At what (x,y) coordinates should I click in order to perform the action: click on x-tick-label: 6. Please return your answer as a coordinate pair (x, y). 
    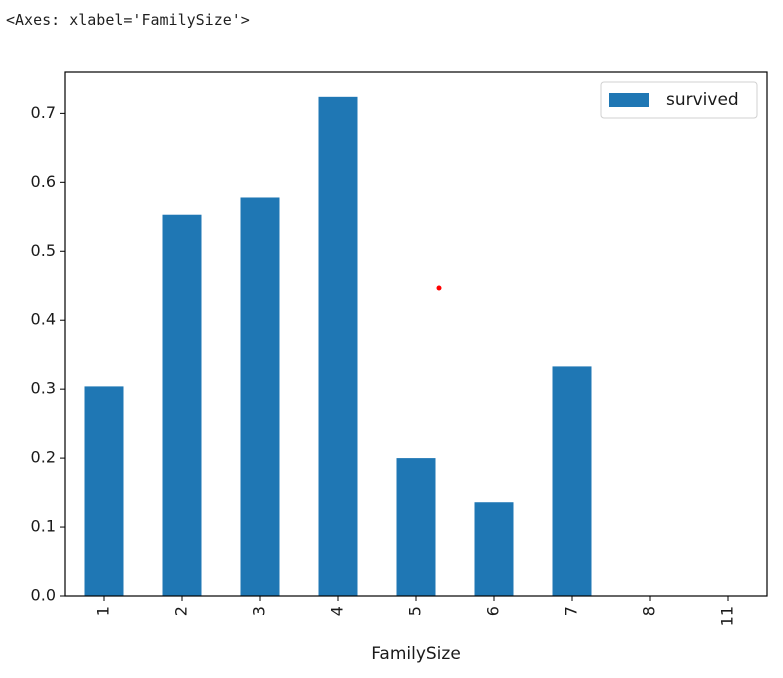
    Looking at the image, I should click on (493, 611).